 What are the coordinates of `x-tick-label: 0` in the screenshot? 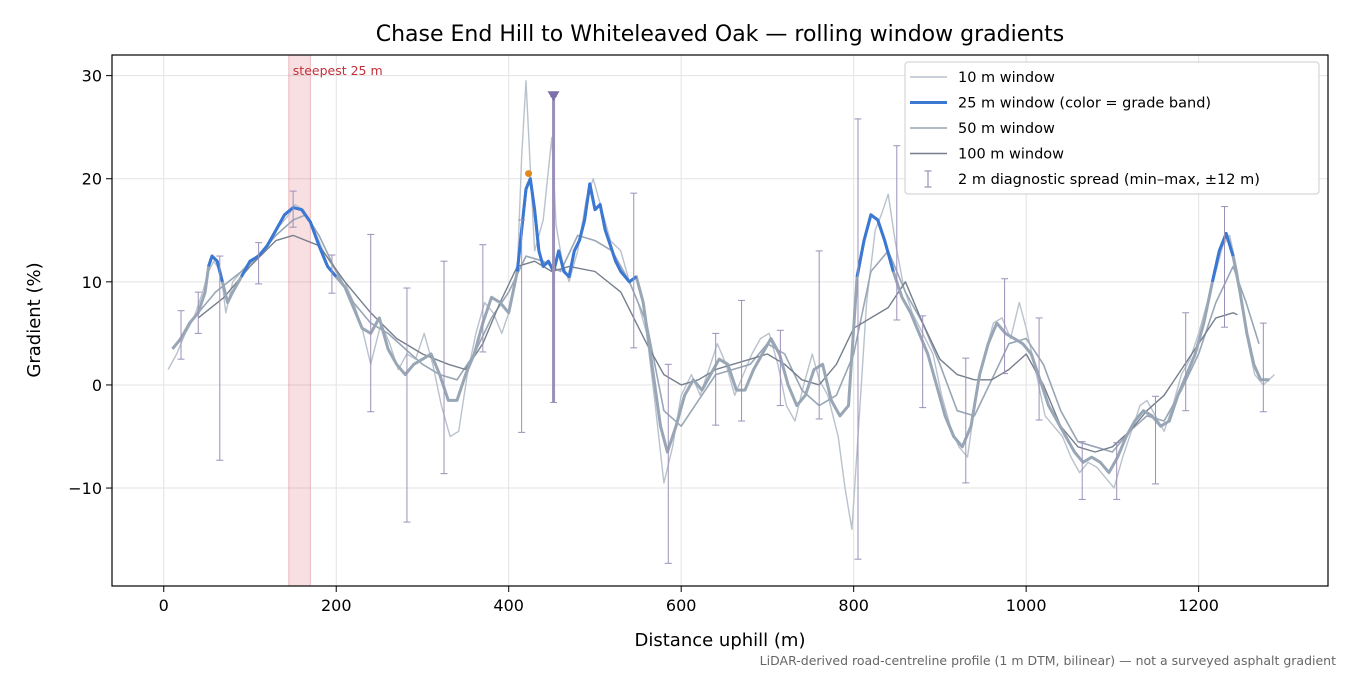 It's located at (164, 605).